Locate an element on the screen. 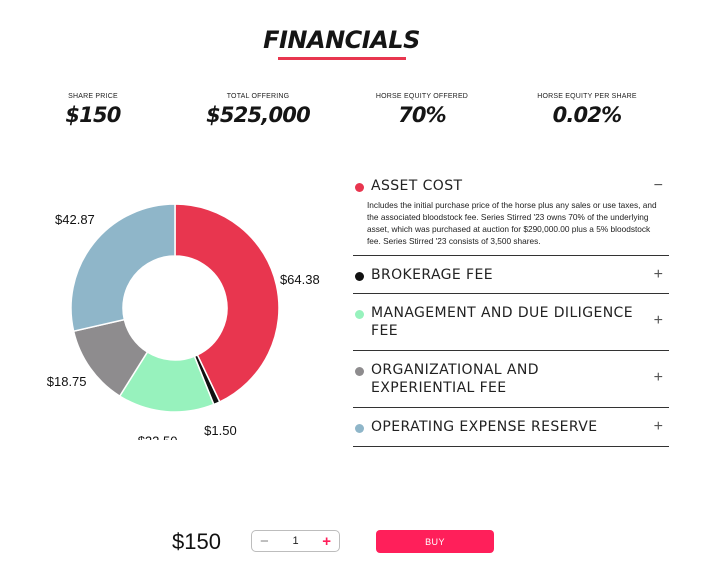  accordion-item-operating-reserve: OPERATING EXPENSE RESERVE + is located at coordinates (511, 427).